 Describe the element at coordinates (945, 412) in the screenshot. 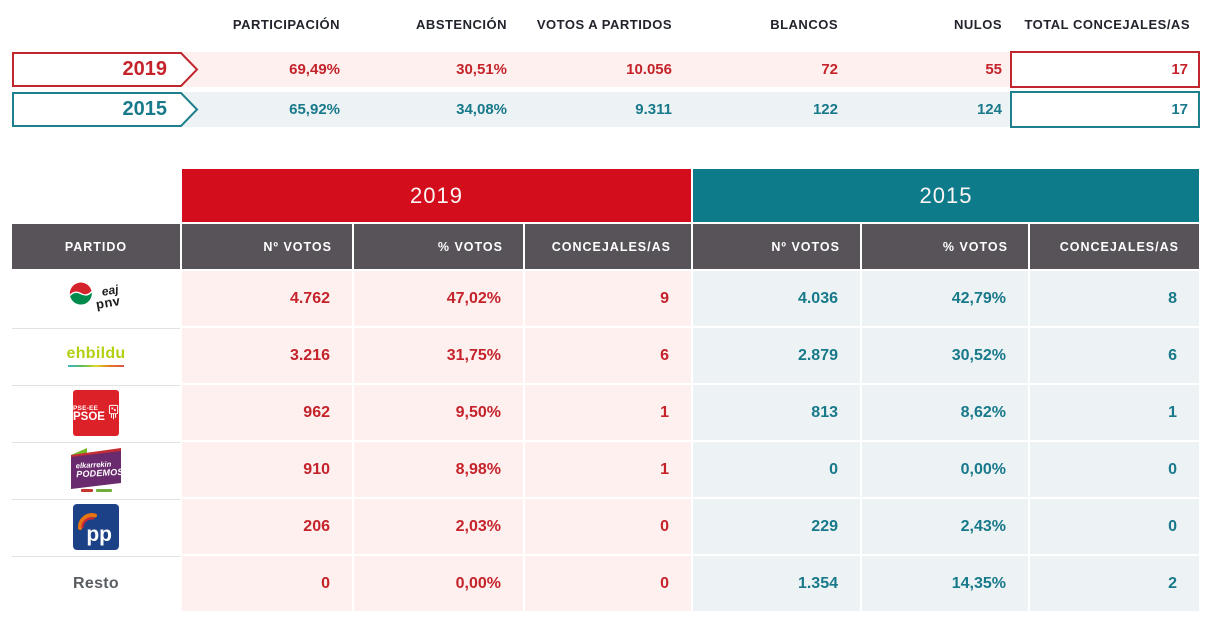

I see `psoe-pct-2015: 8,62%` at that location.